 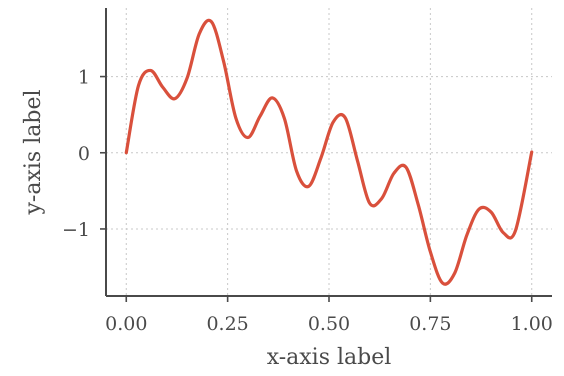 I want to click on y-tick-label: −1, so click(x=76, y=230).